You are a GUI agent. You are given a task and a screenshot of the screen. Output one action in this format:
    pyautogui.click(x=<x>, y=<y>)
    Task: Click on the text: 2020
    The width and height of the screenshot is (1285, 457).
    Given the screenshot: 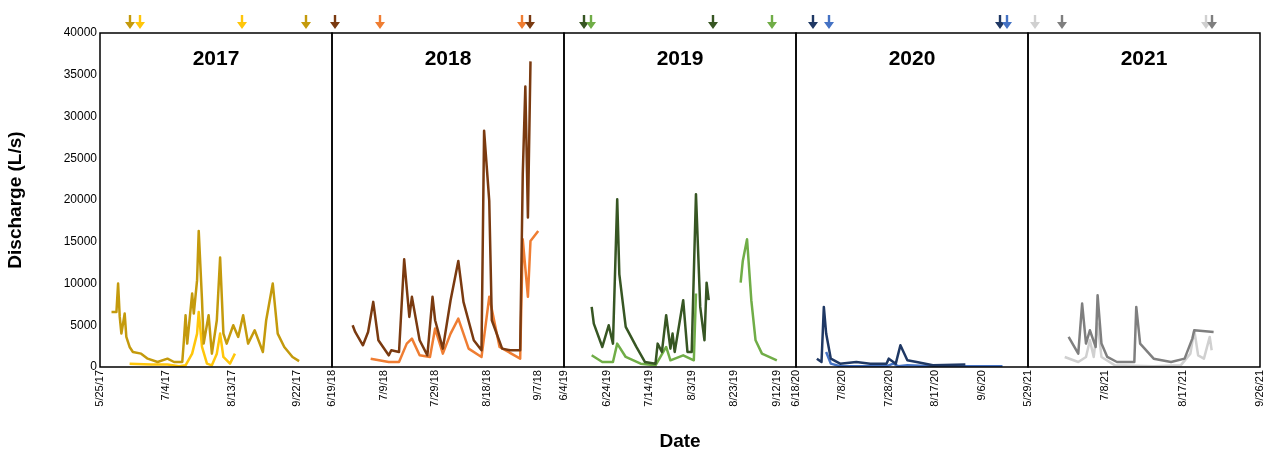 What is the action you would take?
    pyautogui.click(x=912, y=57)
    